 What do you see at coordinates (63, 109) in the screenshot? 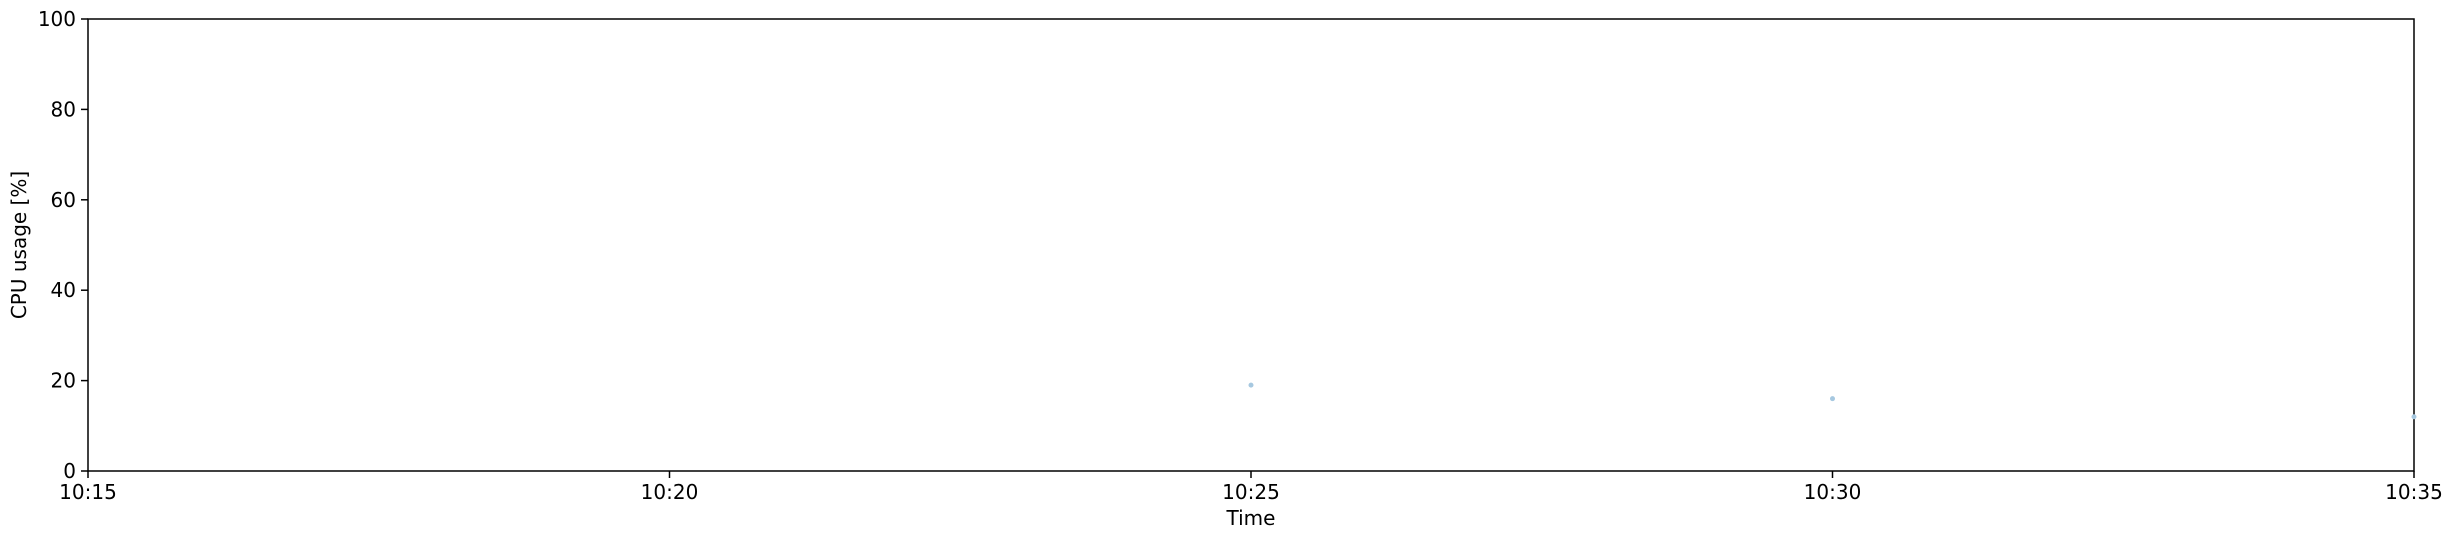
I see `y-tick-label: 80` at bounding box center [63, 109].